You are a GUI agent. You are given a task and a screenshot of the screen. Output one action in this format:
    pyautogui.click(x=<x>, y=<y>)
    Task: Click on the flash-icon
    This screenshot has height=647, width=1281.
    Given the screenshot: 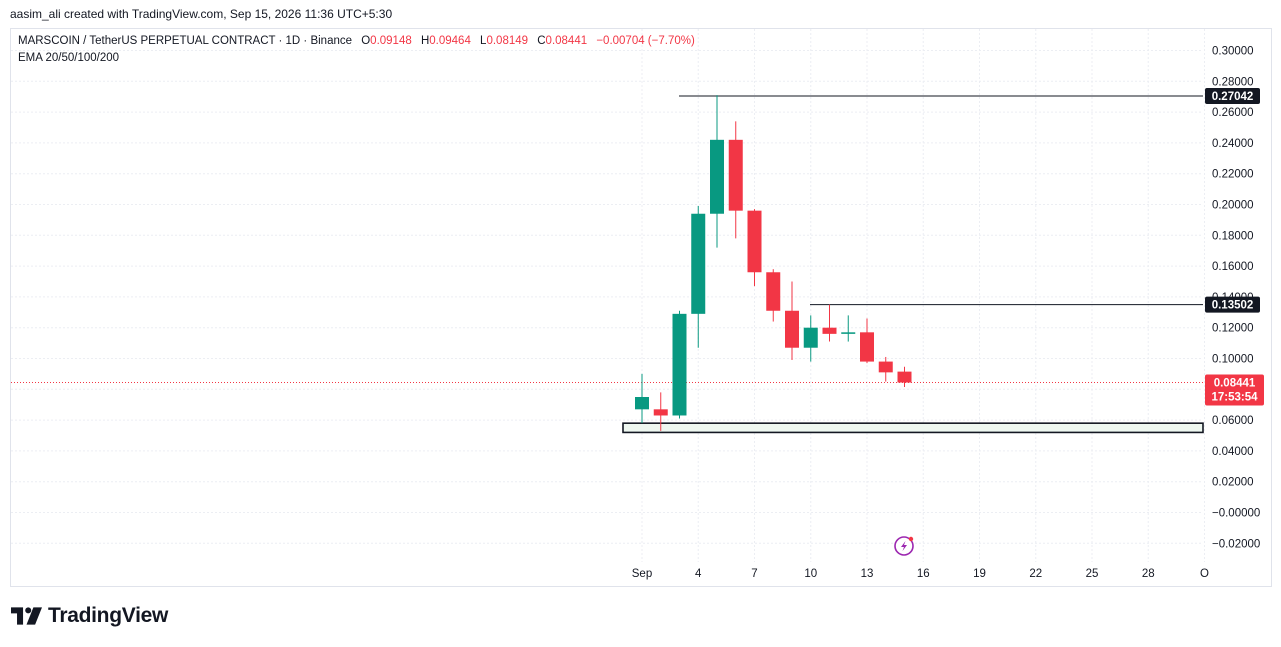 What is the action you would take?
    pyautogui.click(x=904, y=546)
    